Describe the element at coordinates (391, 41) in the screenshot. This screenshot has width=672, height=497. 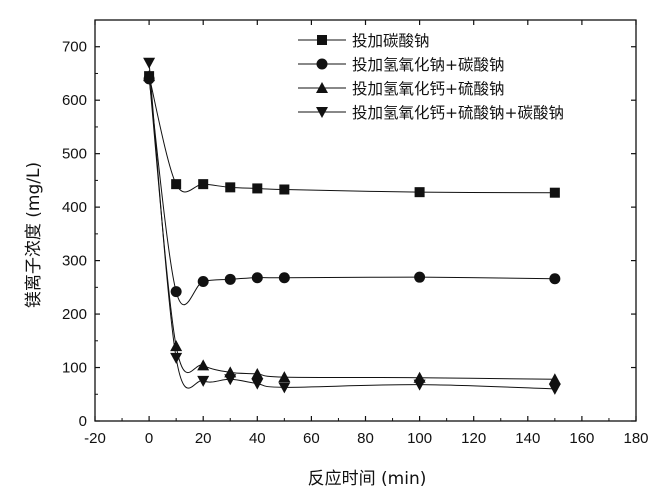
I see `legend-label: 投加碳酸钠` at that location.